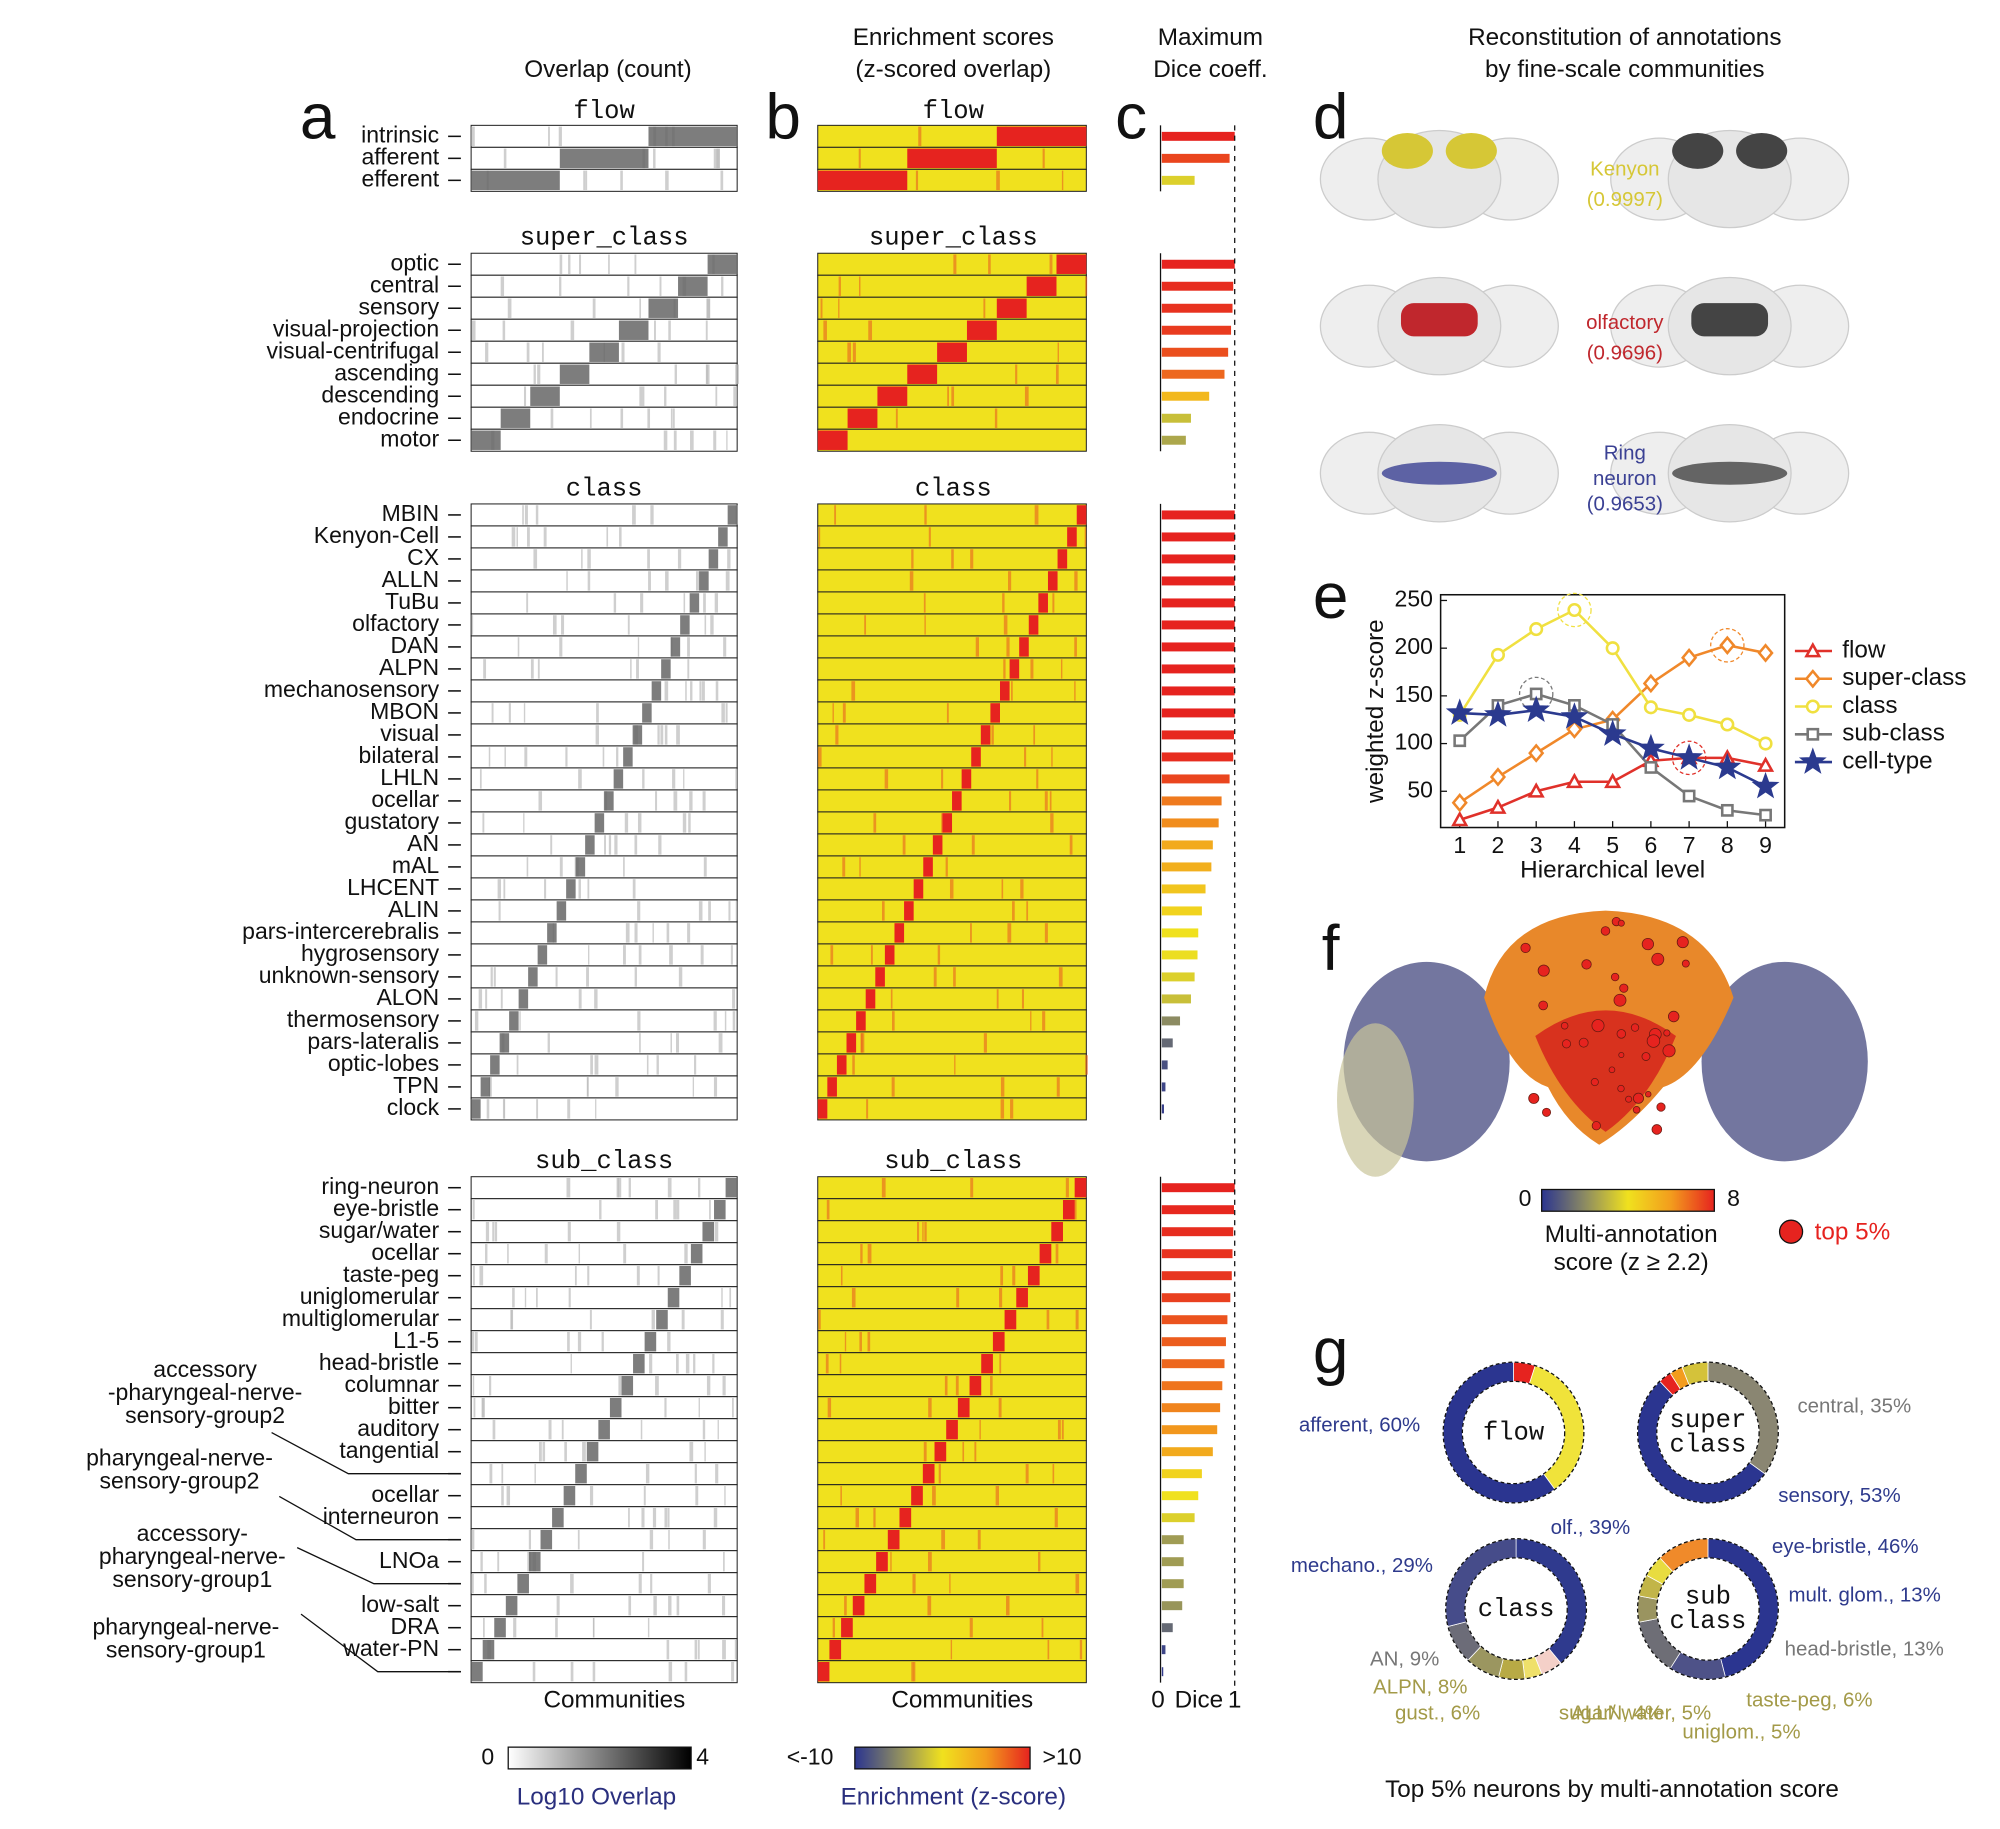 The height and width of the screenshot is (1829, 2000). What do you see at coordinates (369, 1518) in the screenshot?
I see `leader-line` at bounding box center [369, 1518].